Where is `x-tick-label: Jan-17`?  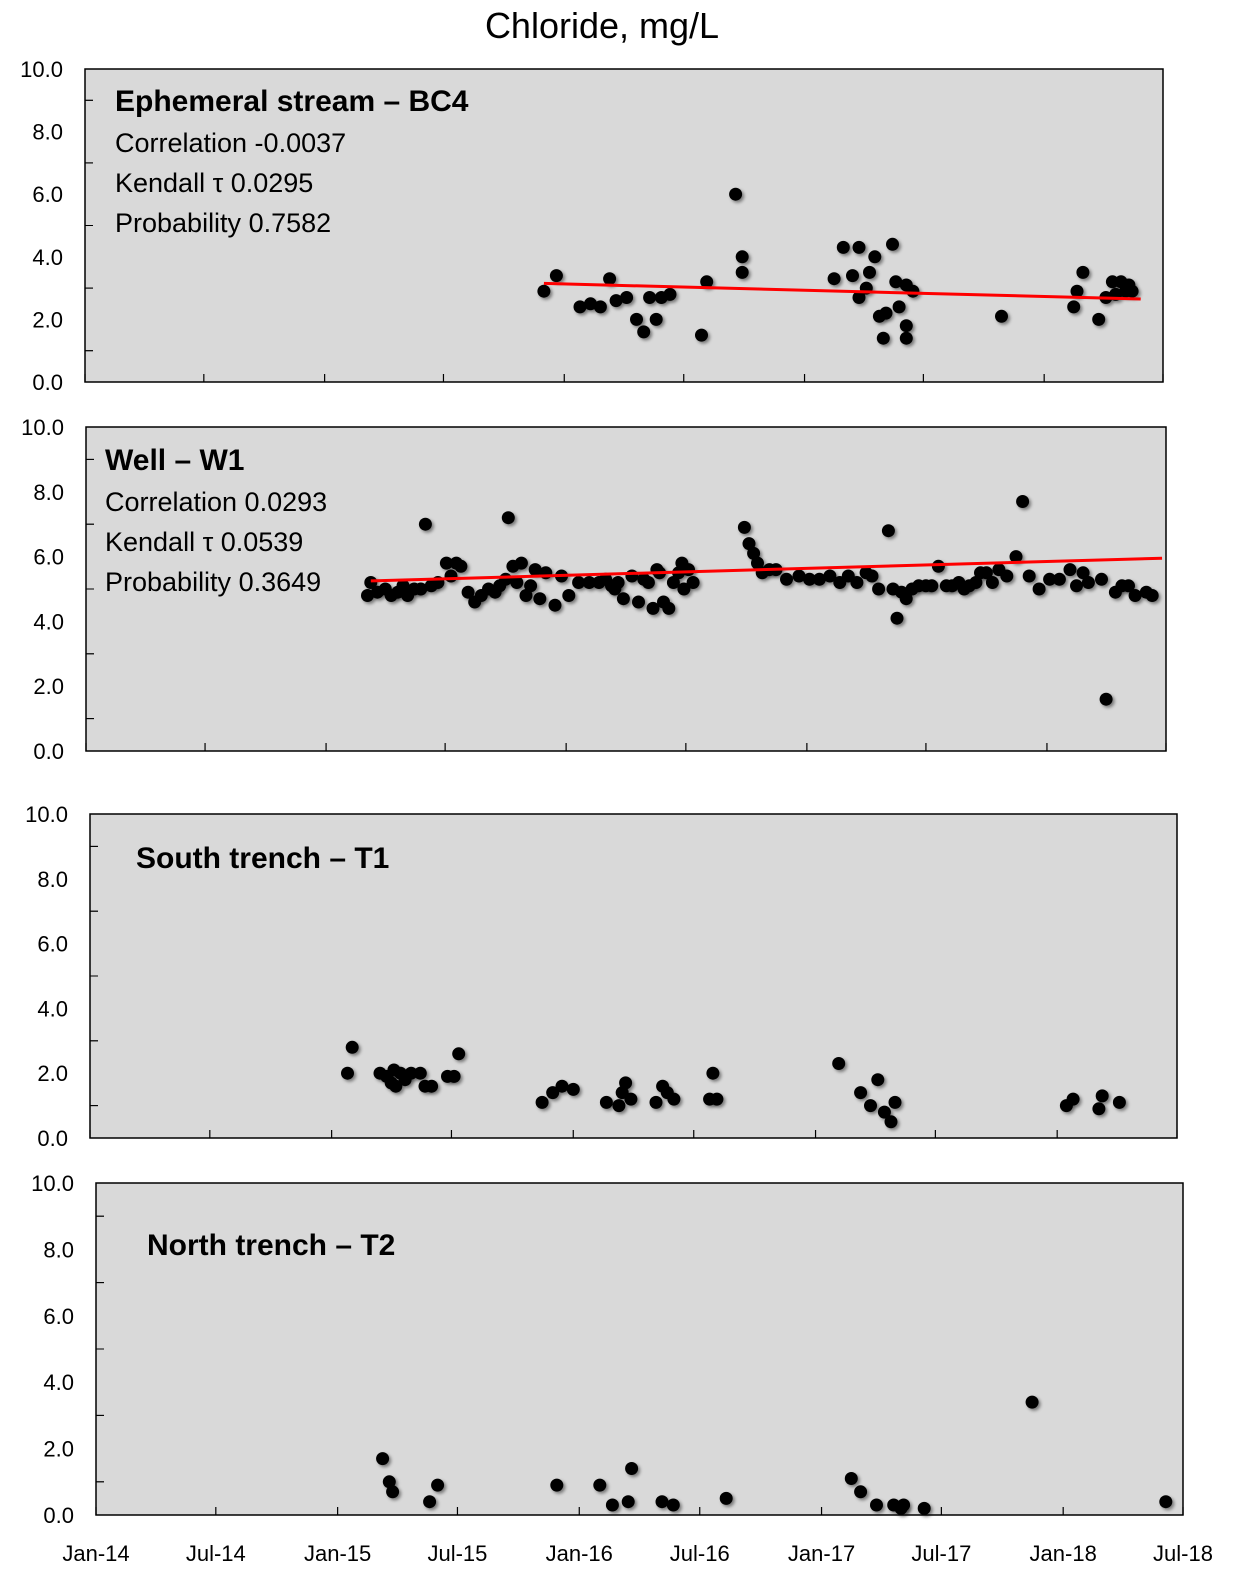 x-tick-label: Jan-17 is located at coordinates (821, 1553).